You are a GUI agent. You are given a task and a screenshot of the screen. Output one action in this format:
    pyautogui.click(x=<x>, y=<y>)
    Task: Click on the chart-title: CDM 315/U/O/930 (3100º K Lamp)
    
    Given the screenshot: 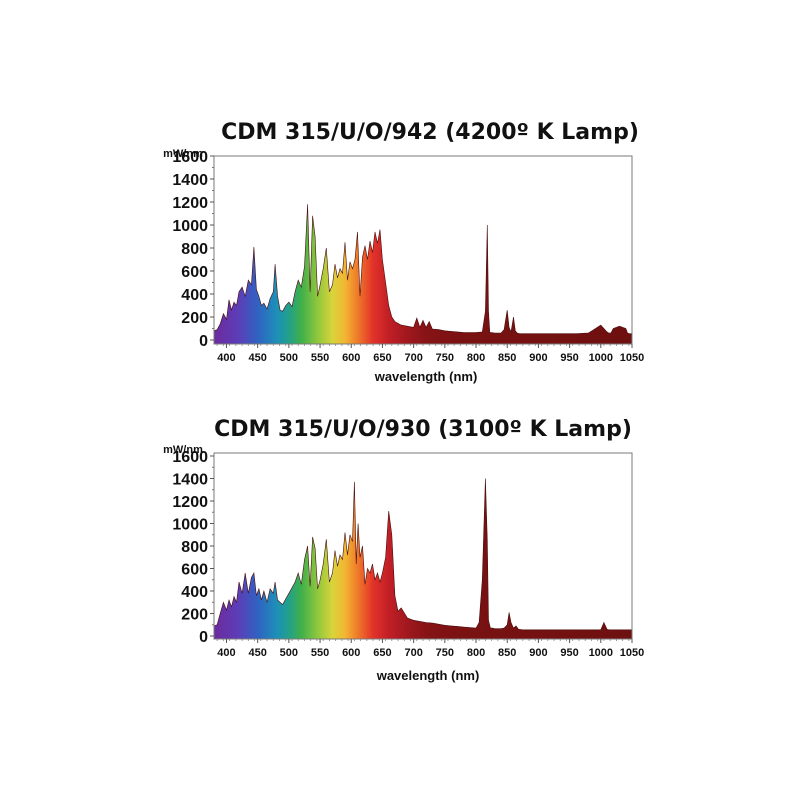 What is the action you would take?
    pyautogui.click(x=423, y=429)
    